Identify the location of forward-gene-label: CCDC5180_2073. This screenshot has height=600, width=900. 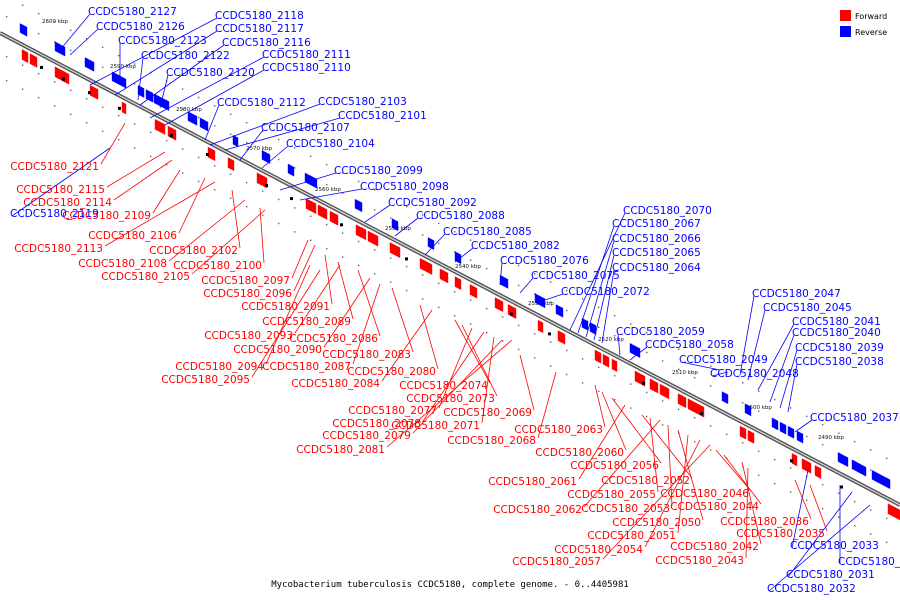
(450, 399).